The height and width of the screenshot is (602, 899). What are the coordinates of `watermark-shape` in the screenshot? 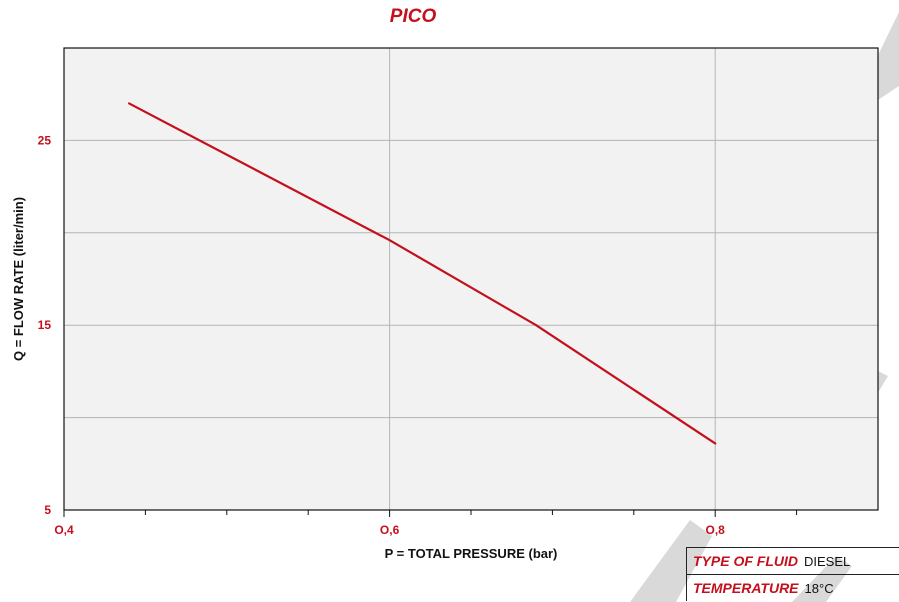 It's located at (671, 561).